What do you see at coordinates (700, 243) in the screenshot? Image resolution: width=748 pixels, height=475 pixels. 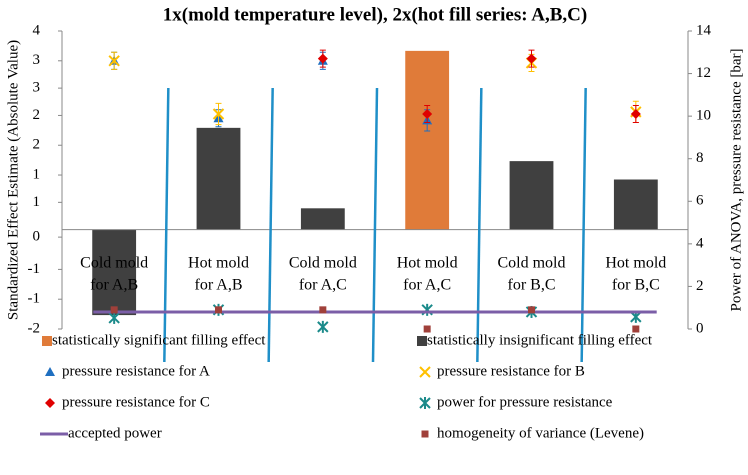 I see `y2-tick-label: 4` at bounding box center [700, 243].